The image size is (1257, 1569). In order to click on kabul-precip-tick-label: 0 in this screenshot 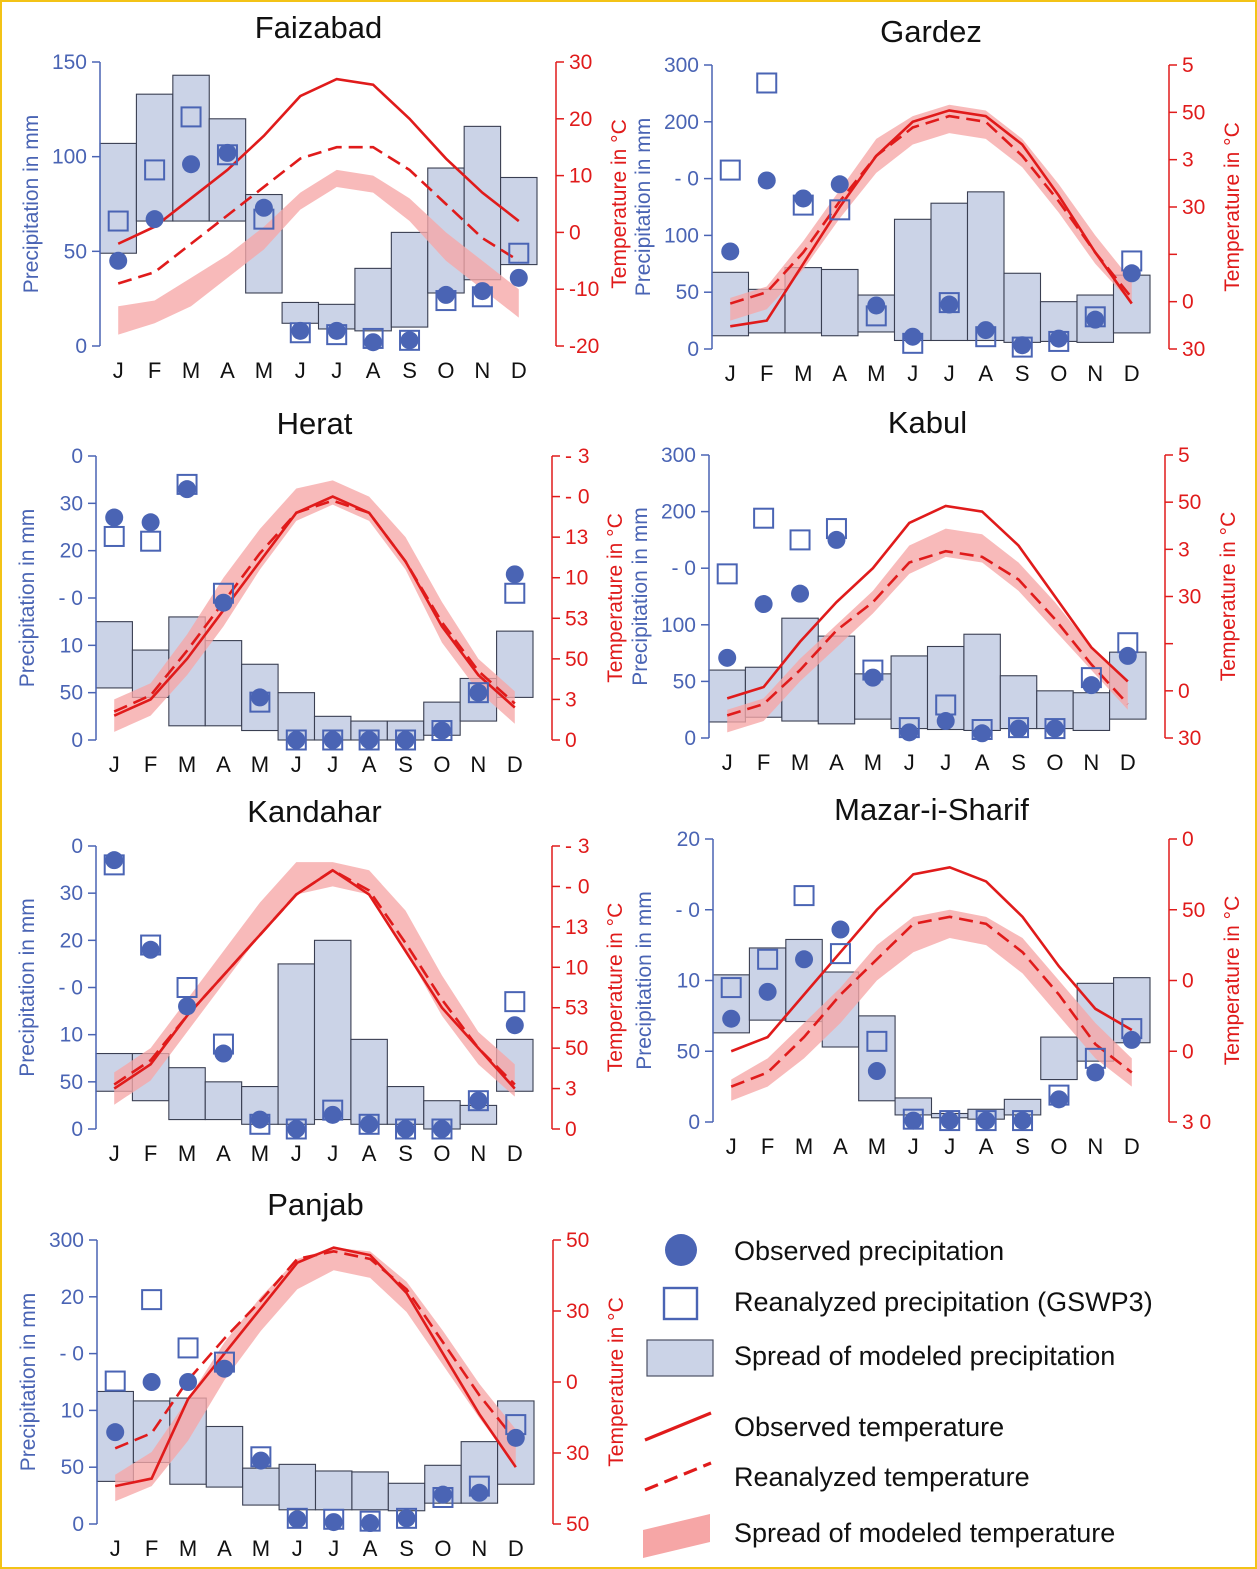, I will do `click(690, 738)`.